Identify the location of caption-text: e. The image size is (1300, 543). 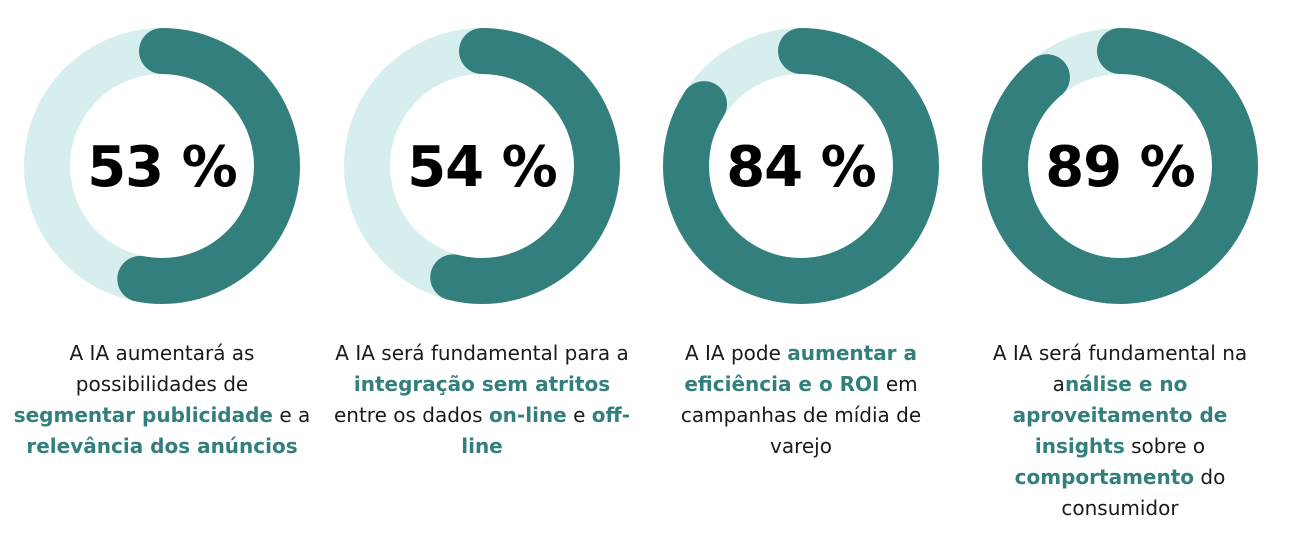
(579, 415).